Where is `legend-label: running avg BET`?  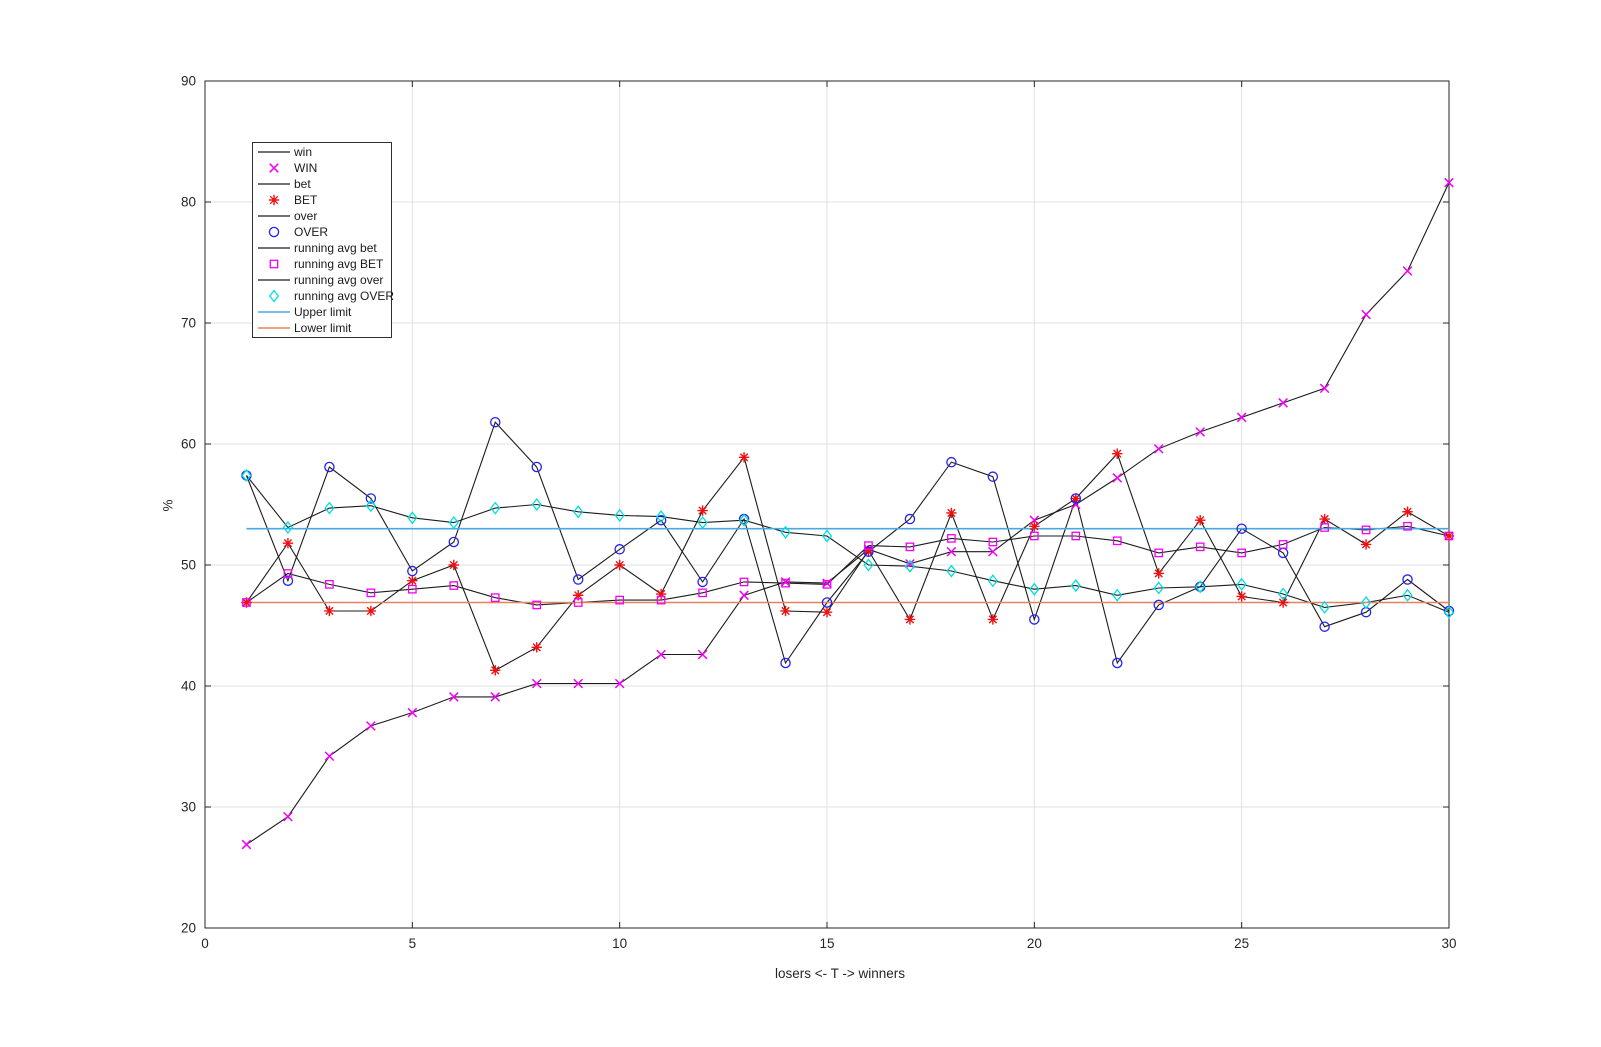 legend-label: running avg BET is located at coordinates (339, 264).